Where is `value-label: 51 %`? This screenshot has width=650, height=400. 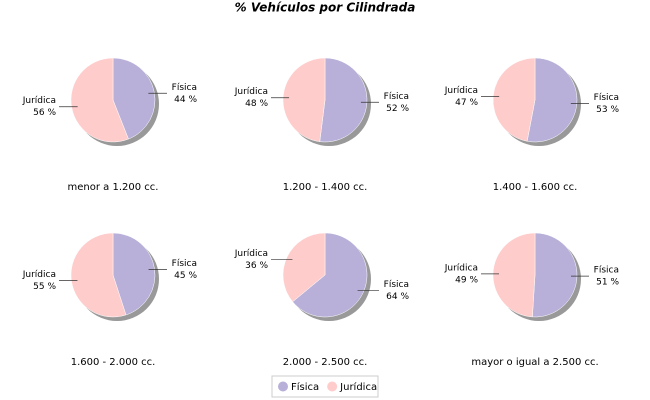 value-label: 51 % is located at coordinates (607, 283).